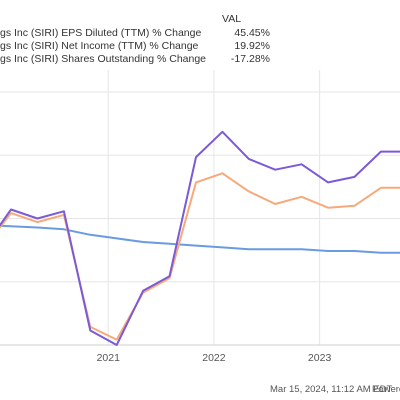 The width and height of the screenshot is (400, 400). I want to click on x-tick-label-2022: 2022, so click(214, 358).